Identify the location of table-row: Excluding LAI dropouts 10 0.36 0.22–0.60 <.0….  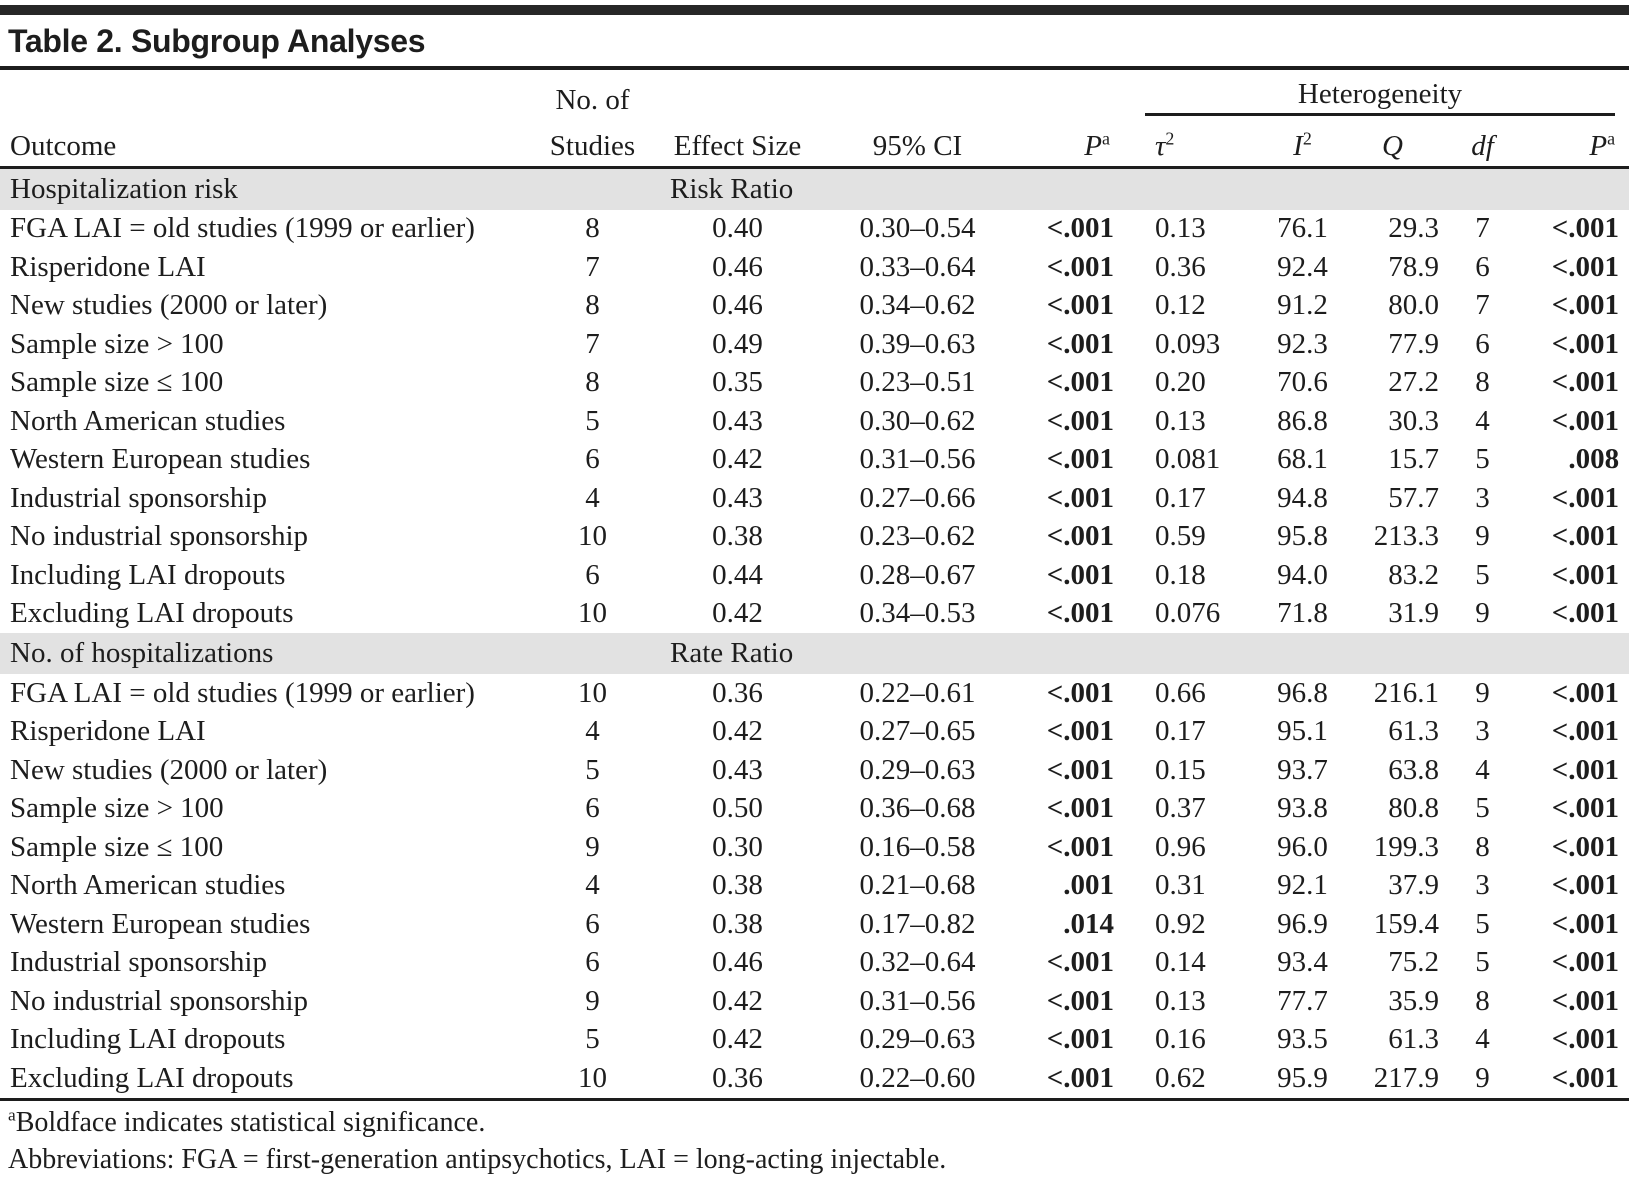
(814, 1079).